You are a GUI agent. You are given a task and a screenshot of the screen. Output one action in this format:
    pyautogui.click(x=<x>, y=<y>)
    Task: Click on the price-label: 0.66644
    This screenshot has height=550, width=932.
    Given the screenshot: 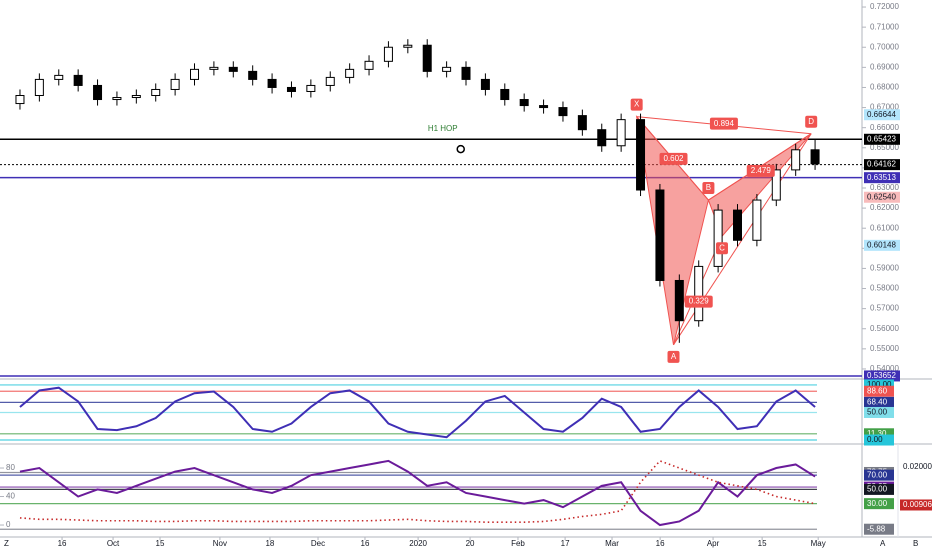 What is the action you would take?
    pyautogui.click(x=881, y=114)
    